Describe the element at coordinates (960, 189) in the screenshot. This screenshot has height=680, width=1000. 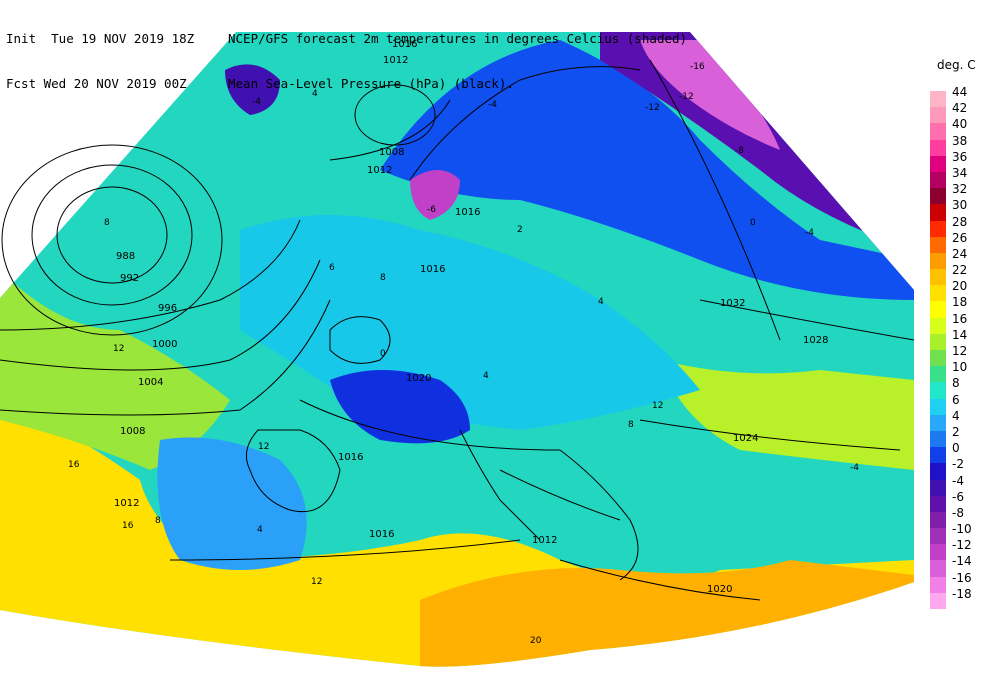
I see `legend-label: 32` at that location.